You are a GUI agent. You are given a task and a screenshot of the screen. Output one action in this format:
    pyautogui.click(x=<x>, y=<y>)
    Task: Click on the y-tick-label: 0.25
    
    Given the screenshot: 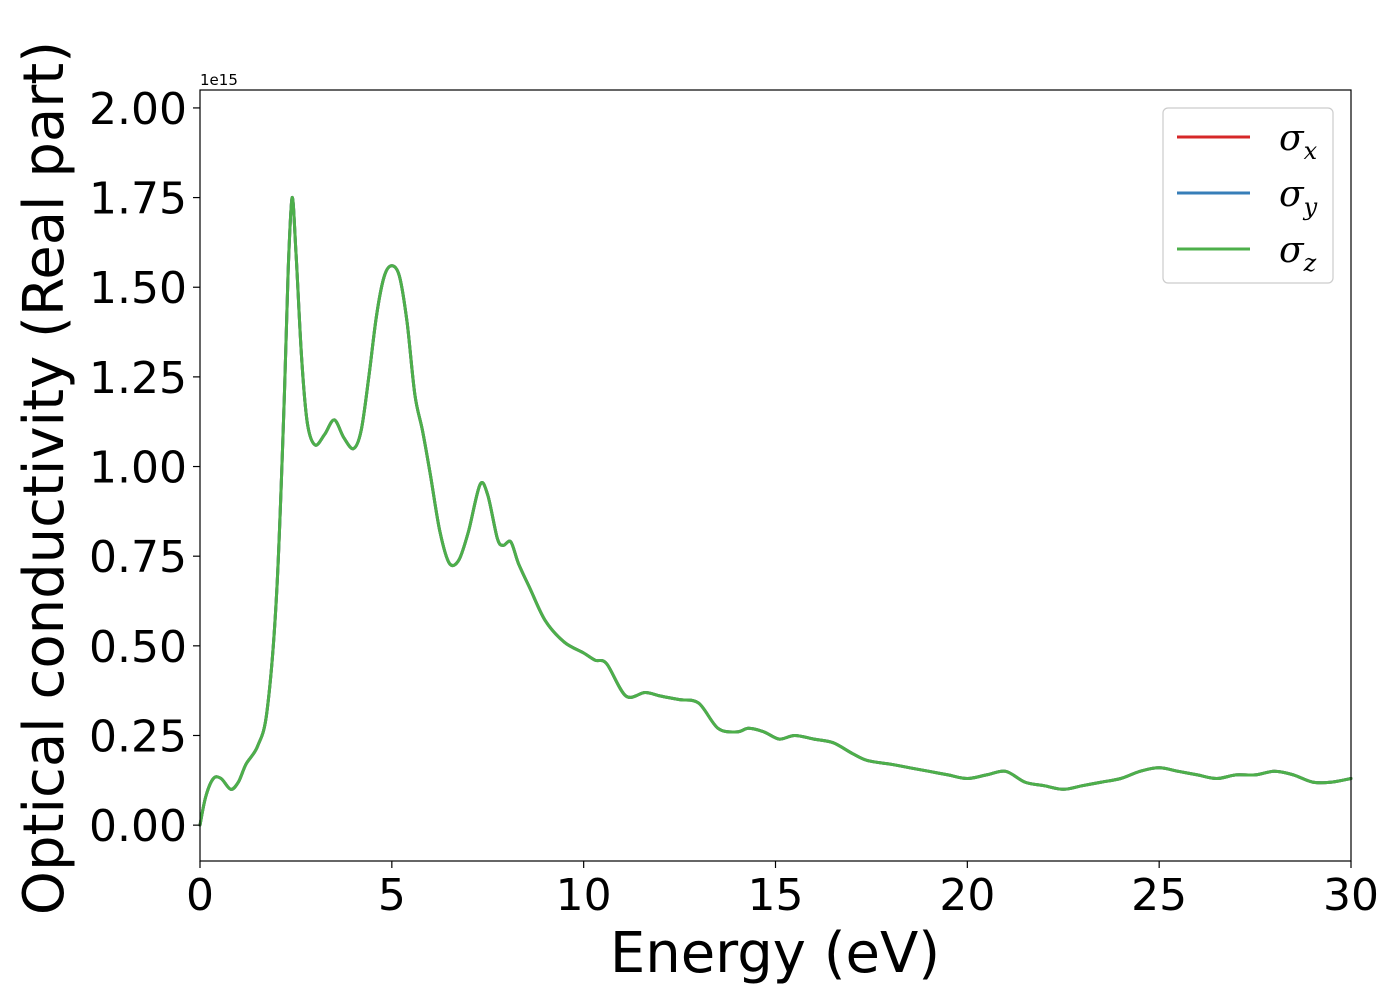 What is the action you would take?
    pyautogui.click(x=138, y=736)
    